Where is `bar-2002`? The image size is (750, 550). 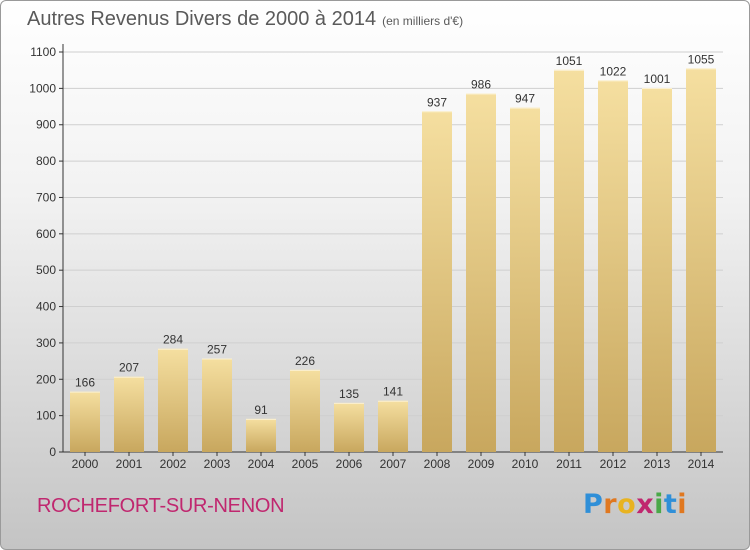 bar-2002 is located at coordinates (173, 400).